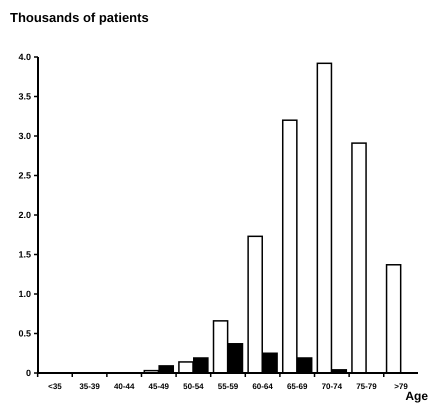 This screenshot has height=420, width=432. Describe the element at coordinates (24, 57) in the screenshot. I see `y-tick-label: 4.0` at that location.